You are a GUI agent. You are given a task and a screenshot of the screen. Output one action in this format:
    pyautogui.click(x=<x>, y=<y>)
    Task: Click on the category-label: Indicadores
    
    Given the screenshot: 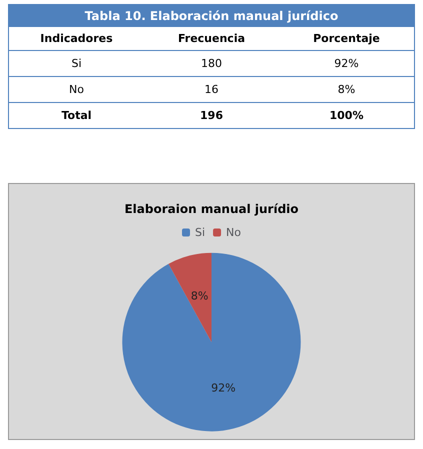 What is the action you would take?
    pyautogui.click(x=76, y=38)
    